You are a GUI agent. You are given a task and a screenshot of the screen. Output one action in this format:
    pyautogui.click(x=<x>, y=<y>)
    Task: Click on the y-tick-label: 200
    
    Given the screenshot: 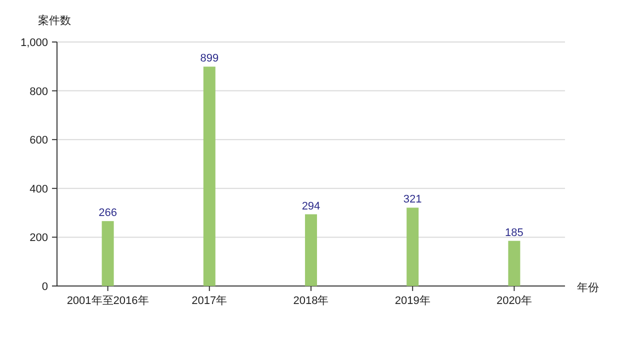 What is the action you would take?
    pyautogui.click(x=39, y=238)
    